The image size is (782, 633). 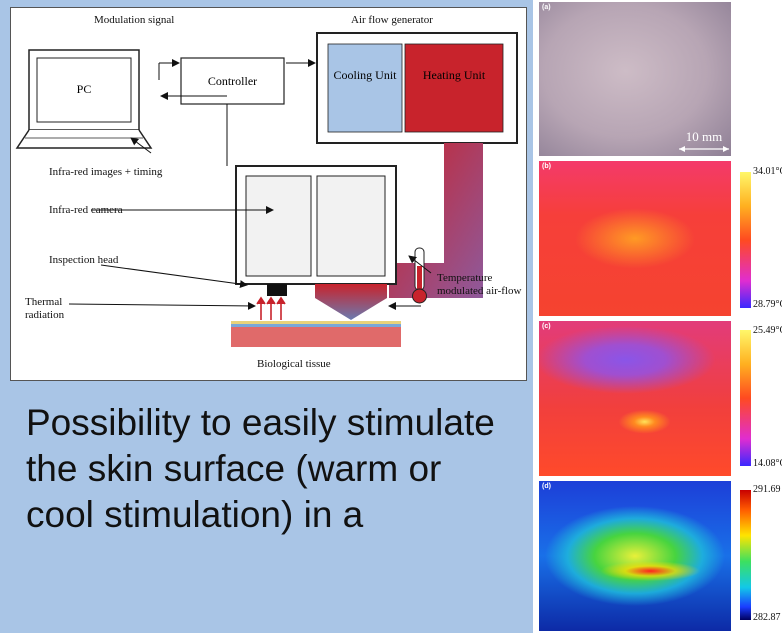 What do you see at coordinates (635, 238) in the screenshot?
I see `panel-b-thermogram: (b)` at bounding box center [635, 238].